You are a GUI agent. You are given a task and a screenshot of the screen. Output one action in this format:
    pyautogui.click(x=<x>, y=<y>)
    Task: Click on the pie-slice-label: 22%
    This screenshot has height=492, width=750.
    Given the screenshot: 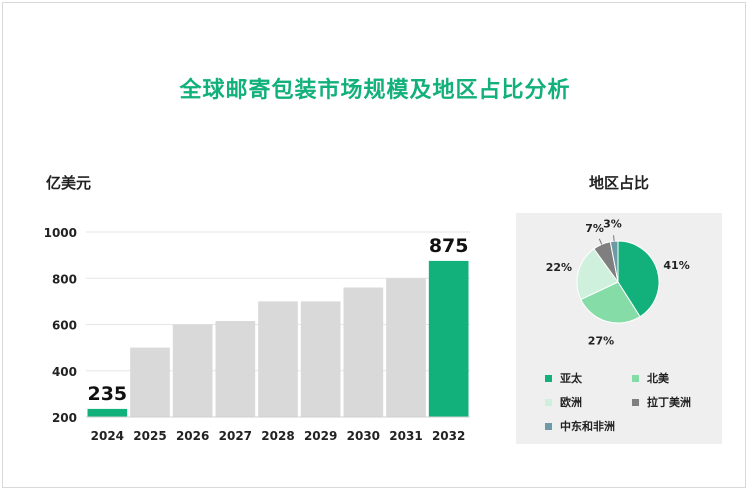 What is the action you would take?
    pyautogui.click(x=559, y=267)
    